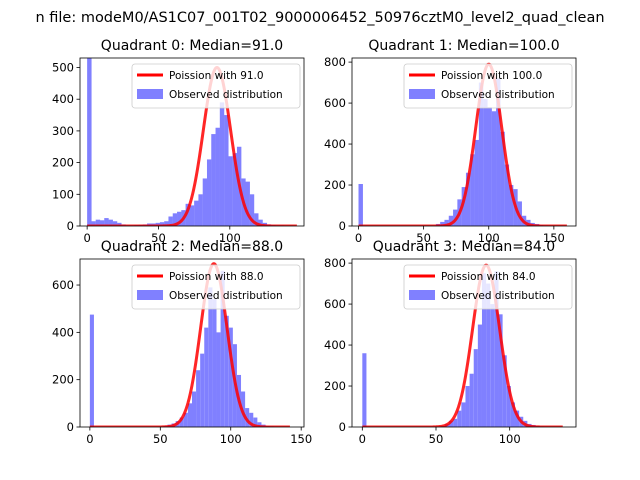 This screenshot has height=480, width=640. I want to click on legend-label-poisson: Poission with 91.0, so click(216, 76).